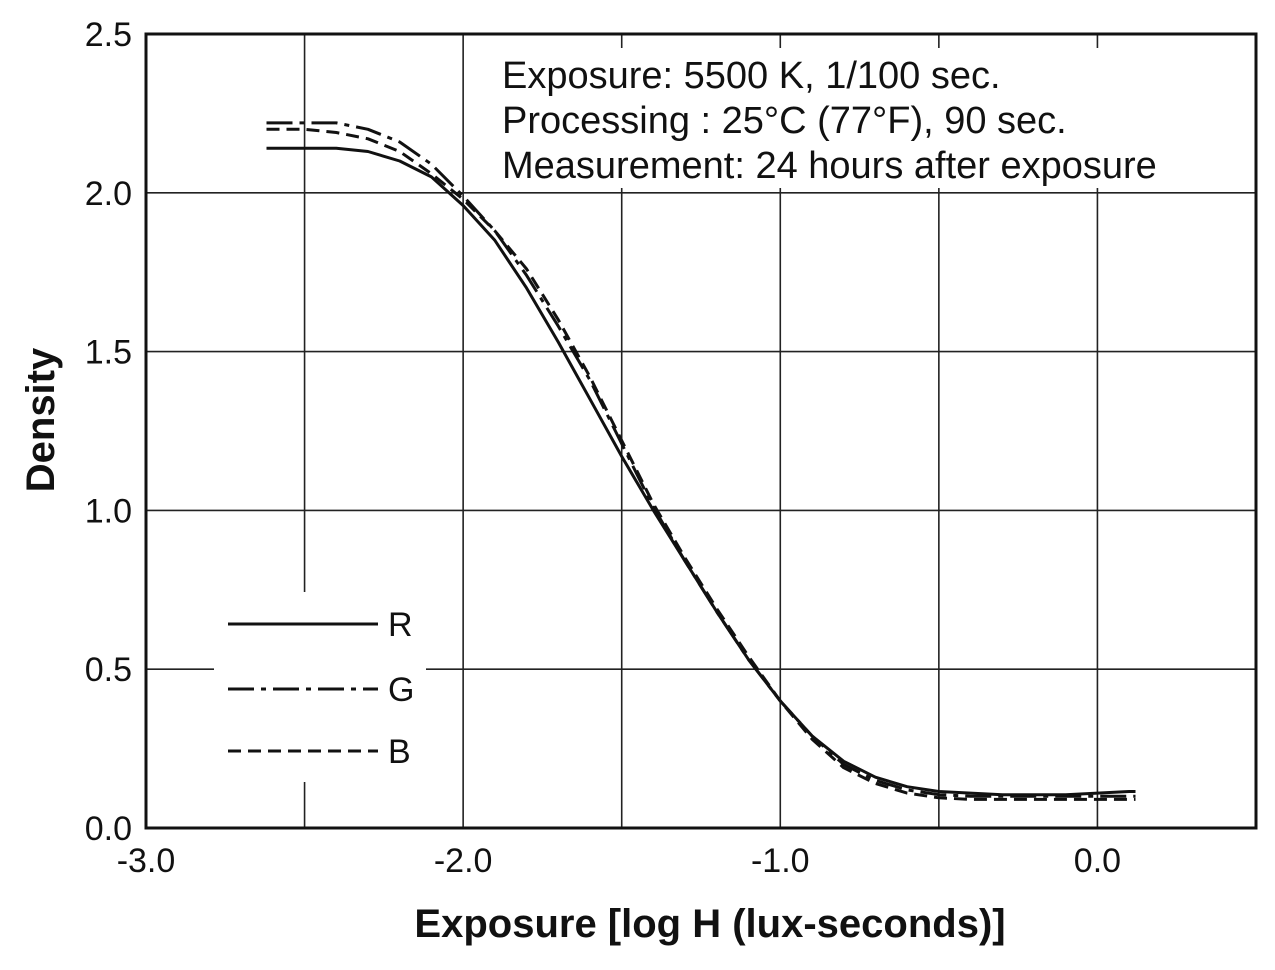 The image size is (1275, 970). I want to click on y-tick-label: 0.0, so click(108, 829).